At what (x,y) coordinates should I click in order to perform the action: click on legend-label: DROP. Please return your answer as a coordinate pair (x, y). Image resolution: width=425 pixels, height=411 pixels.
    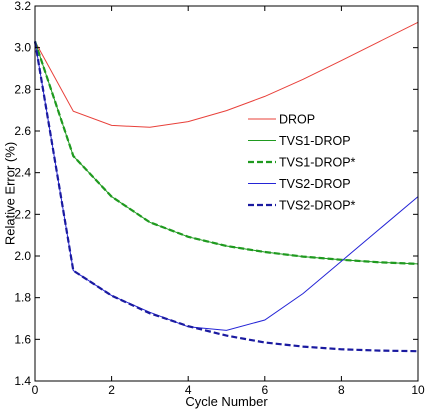
    Looking at the image, I should click on (297, 120).